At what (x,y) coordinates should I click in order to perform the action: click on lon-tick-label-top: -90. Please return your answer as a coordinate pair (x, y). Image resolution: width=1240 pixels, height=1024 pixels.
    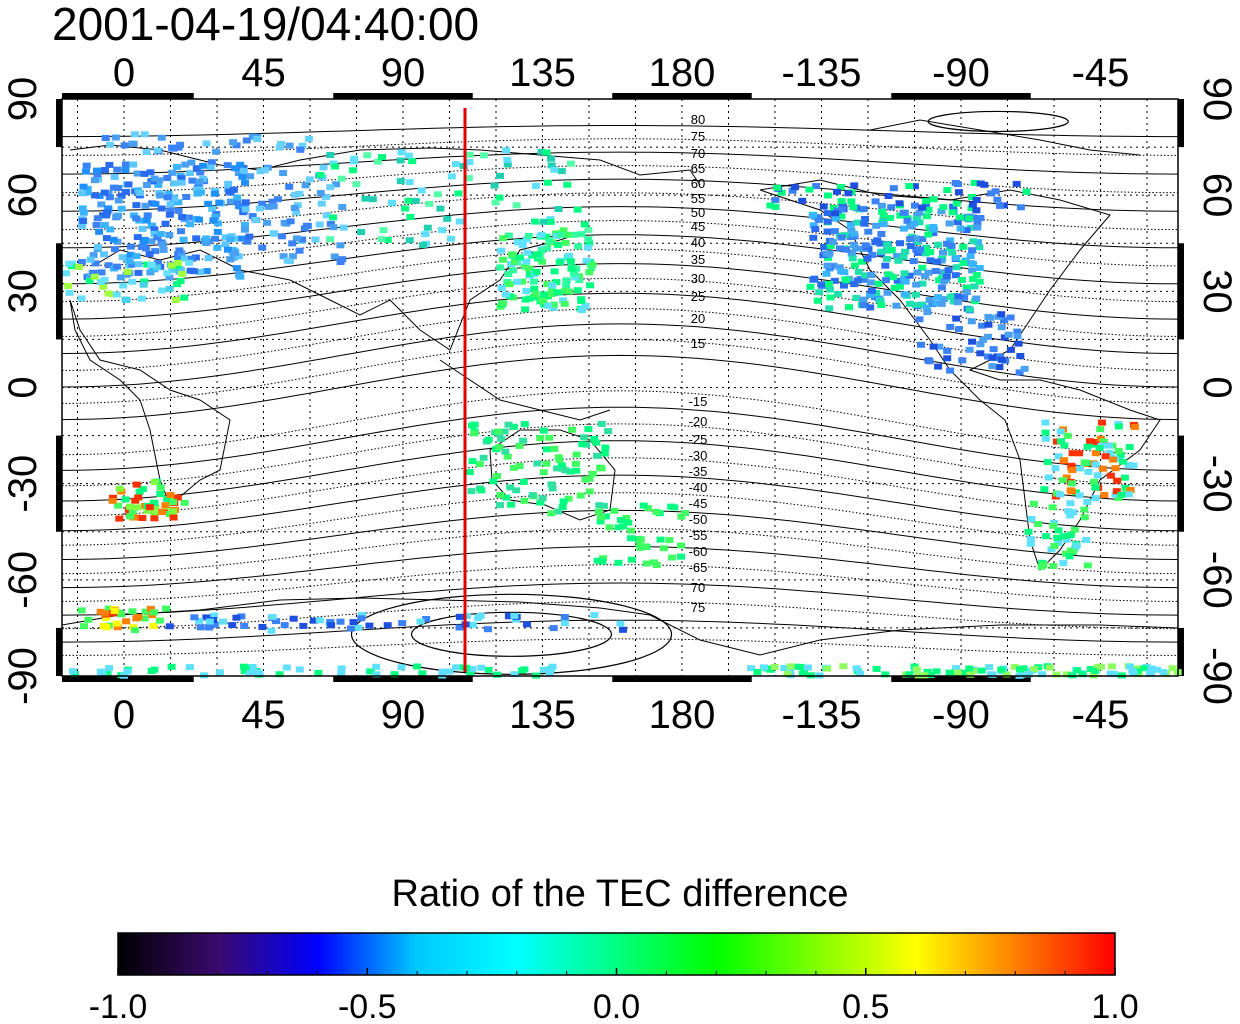
    Looking at the image, I should click on (961, 73).